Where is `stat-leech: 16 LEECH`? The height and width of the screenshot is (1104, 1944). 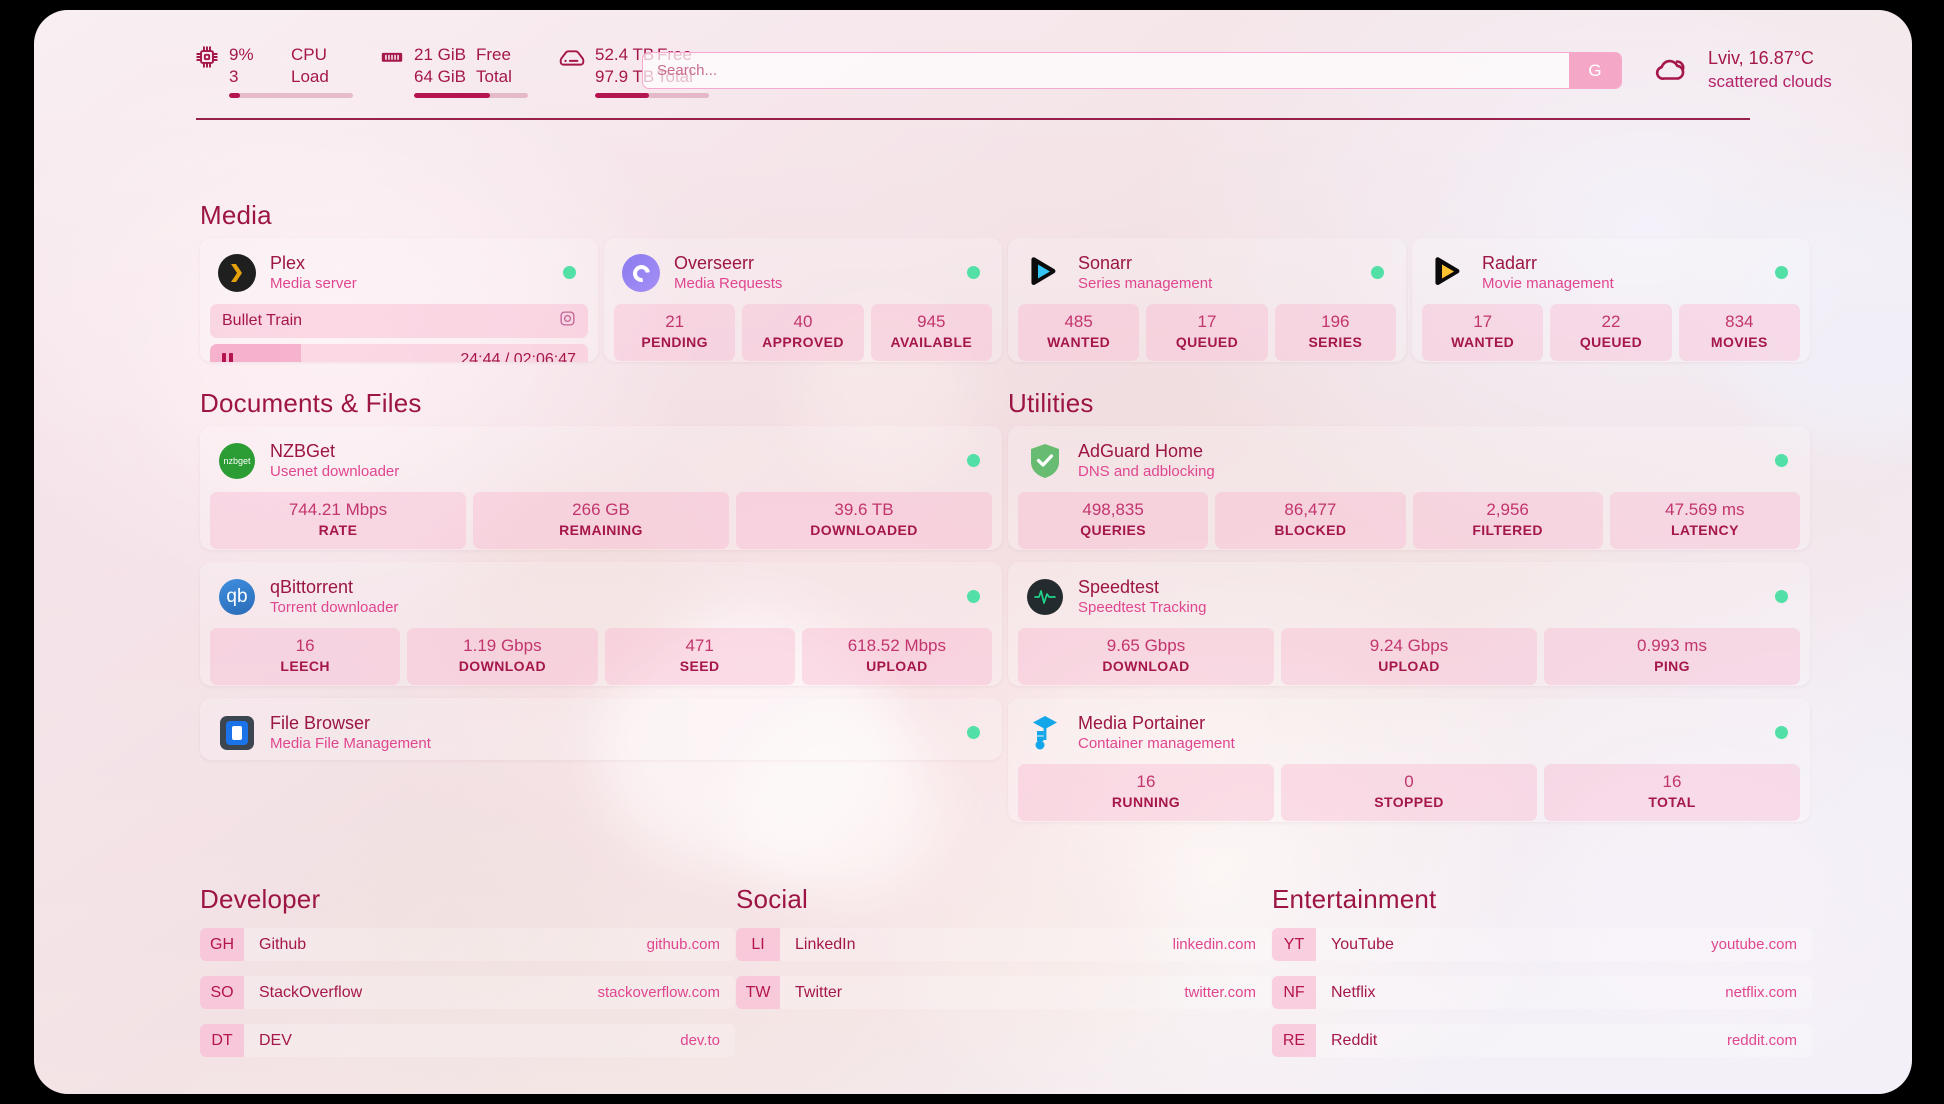 stat-leech: 16 LEECH is located at coordinates (305, 656).